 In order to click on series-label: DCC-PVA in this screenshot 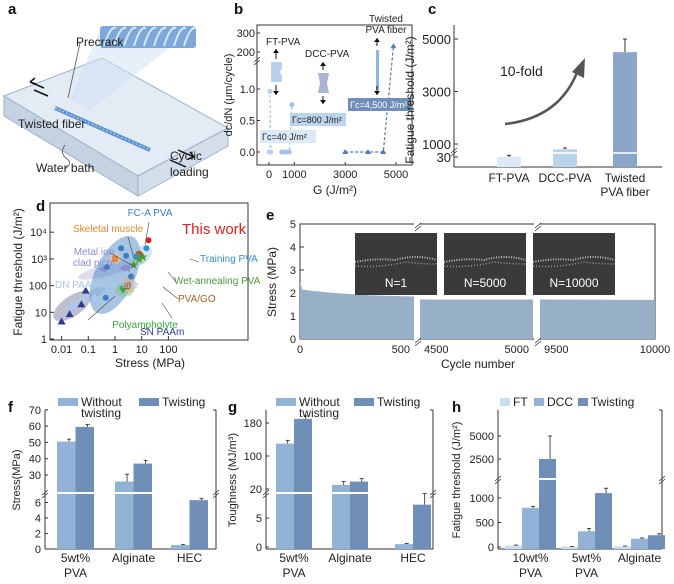, I will do `click(327, 54)`.